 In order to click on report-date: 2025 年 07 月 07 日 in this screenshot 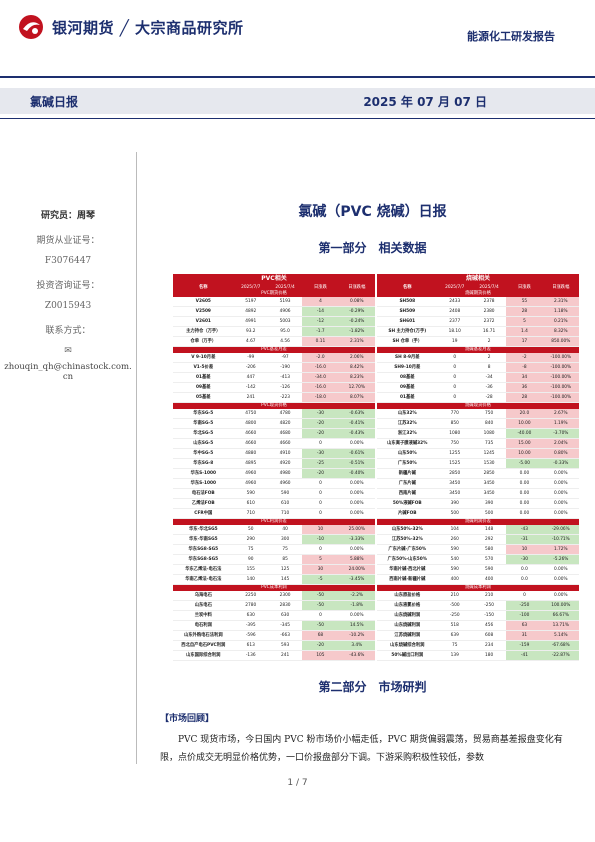, I will do `click(425, 102)`.